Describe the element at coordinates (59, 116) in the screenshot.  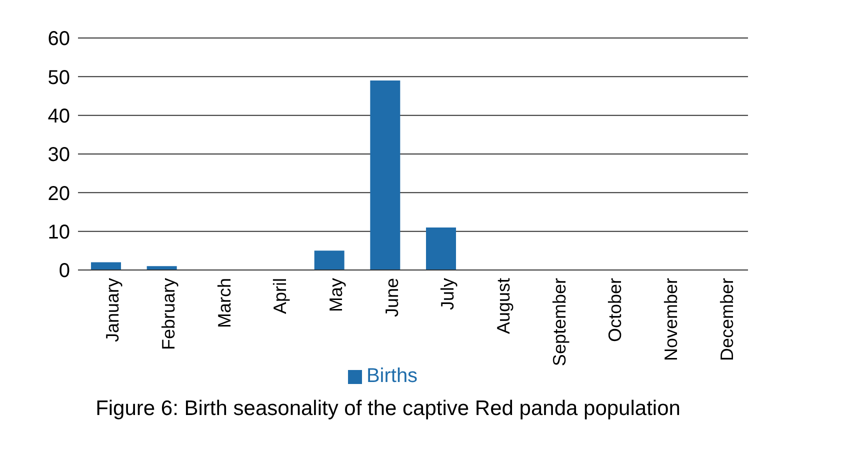
I see `y-tick-label: 40` at that location.